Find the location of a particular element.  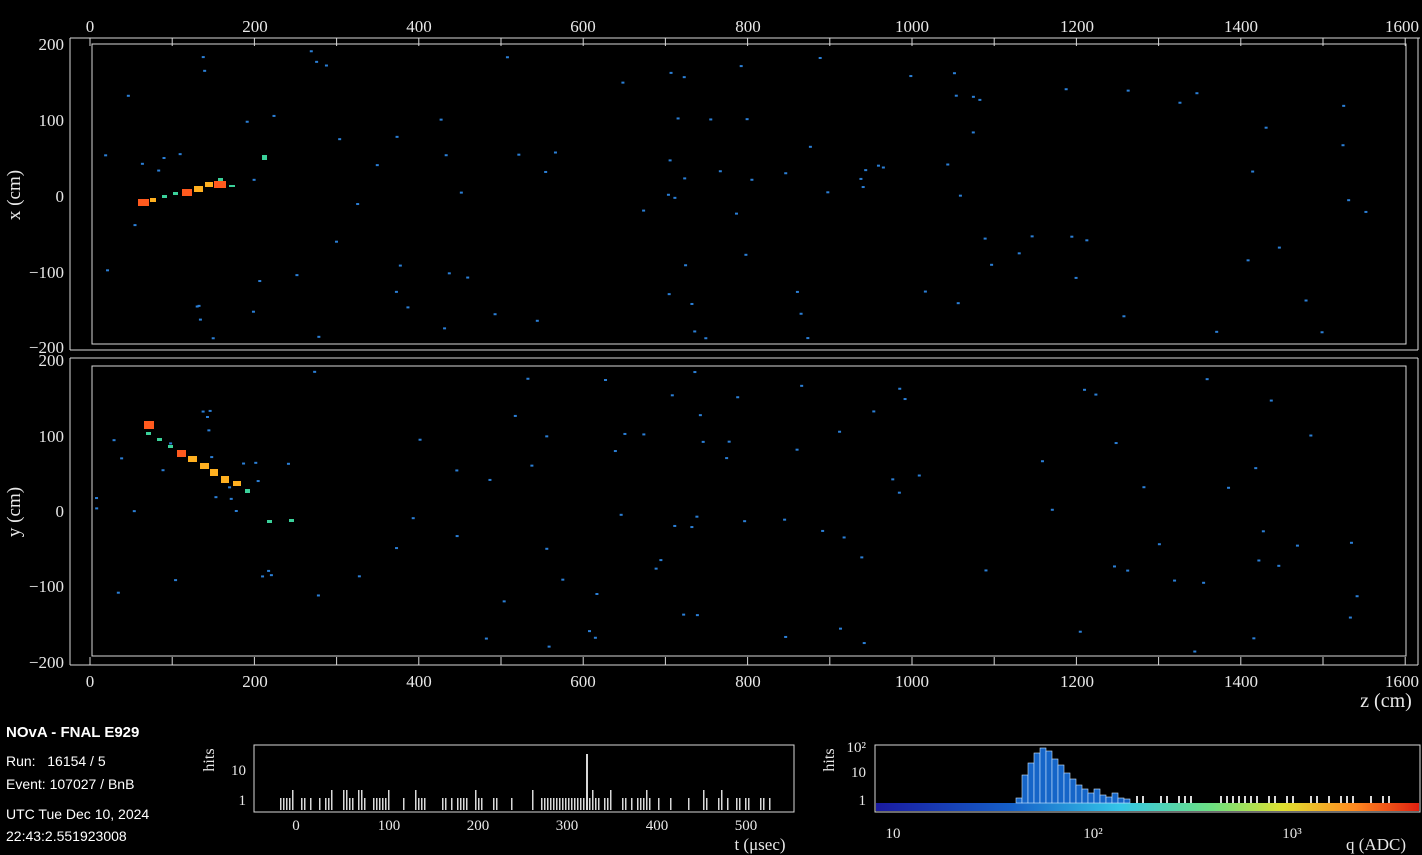

yz-x-tick: 400 is located at coordinates (419, 681).